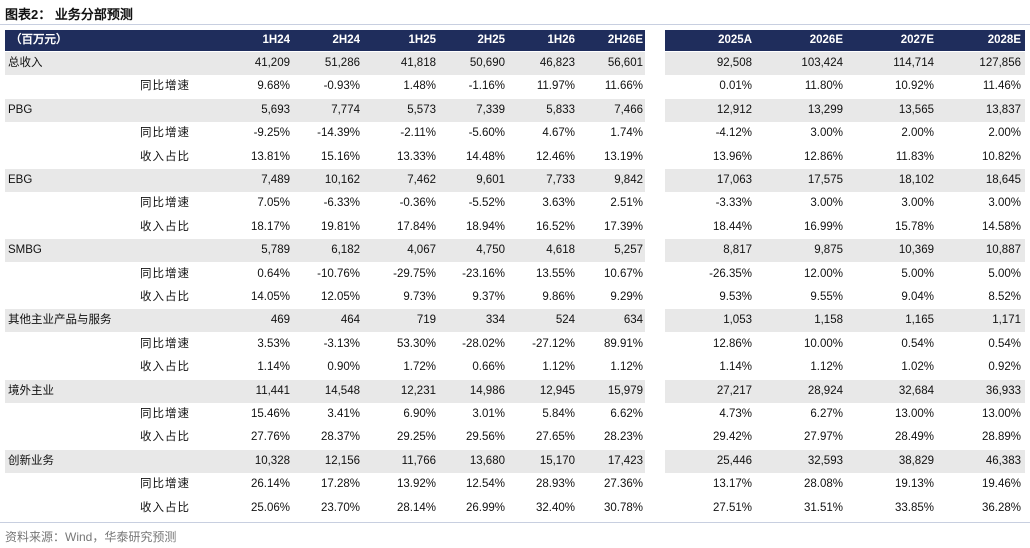 This screenshot has width=1030, height=548. Describe the element at coordinates (557, 460) in the screenshot. I see `table-cell: 15,170` at that location.